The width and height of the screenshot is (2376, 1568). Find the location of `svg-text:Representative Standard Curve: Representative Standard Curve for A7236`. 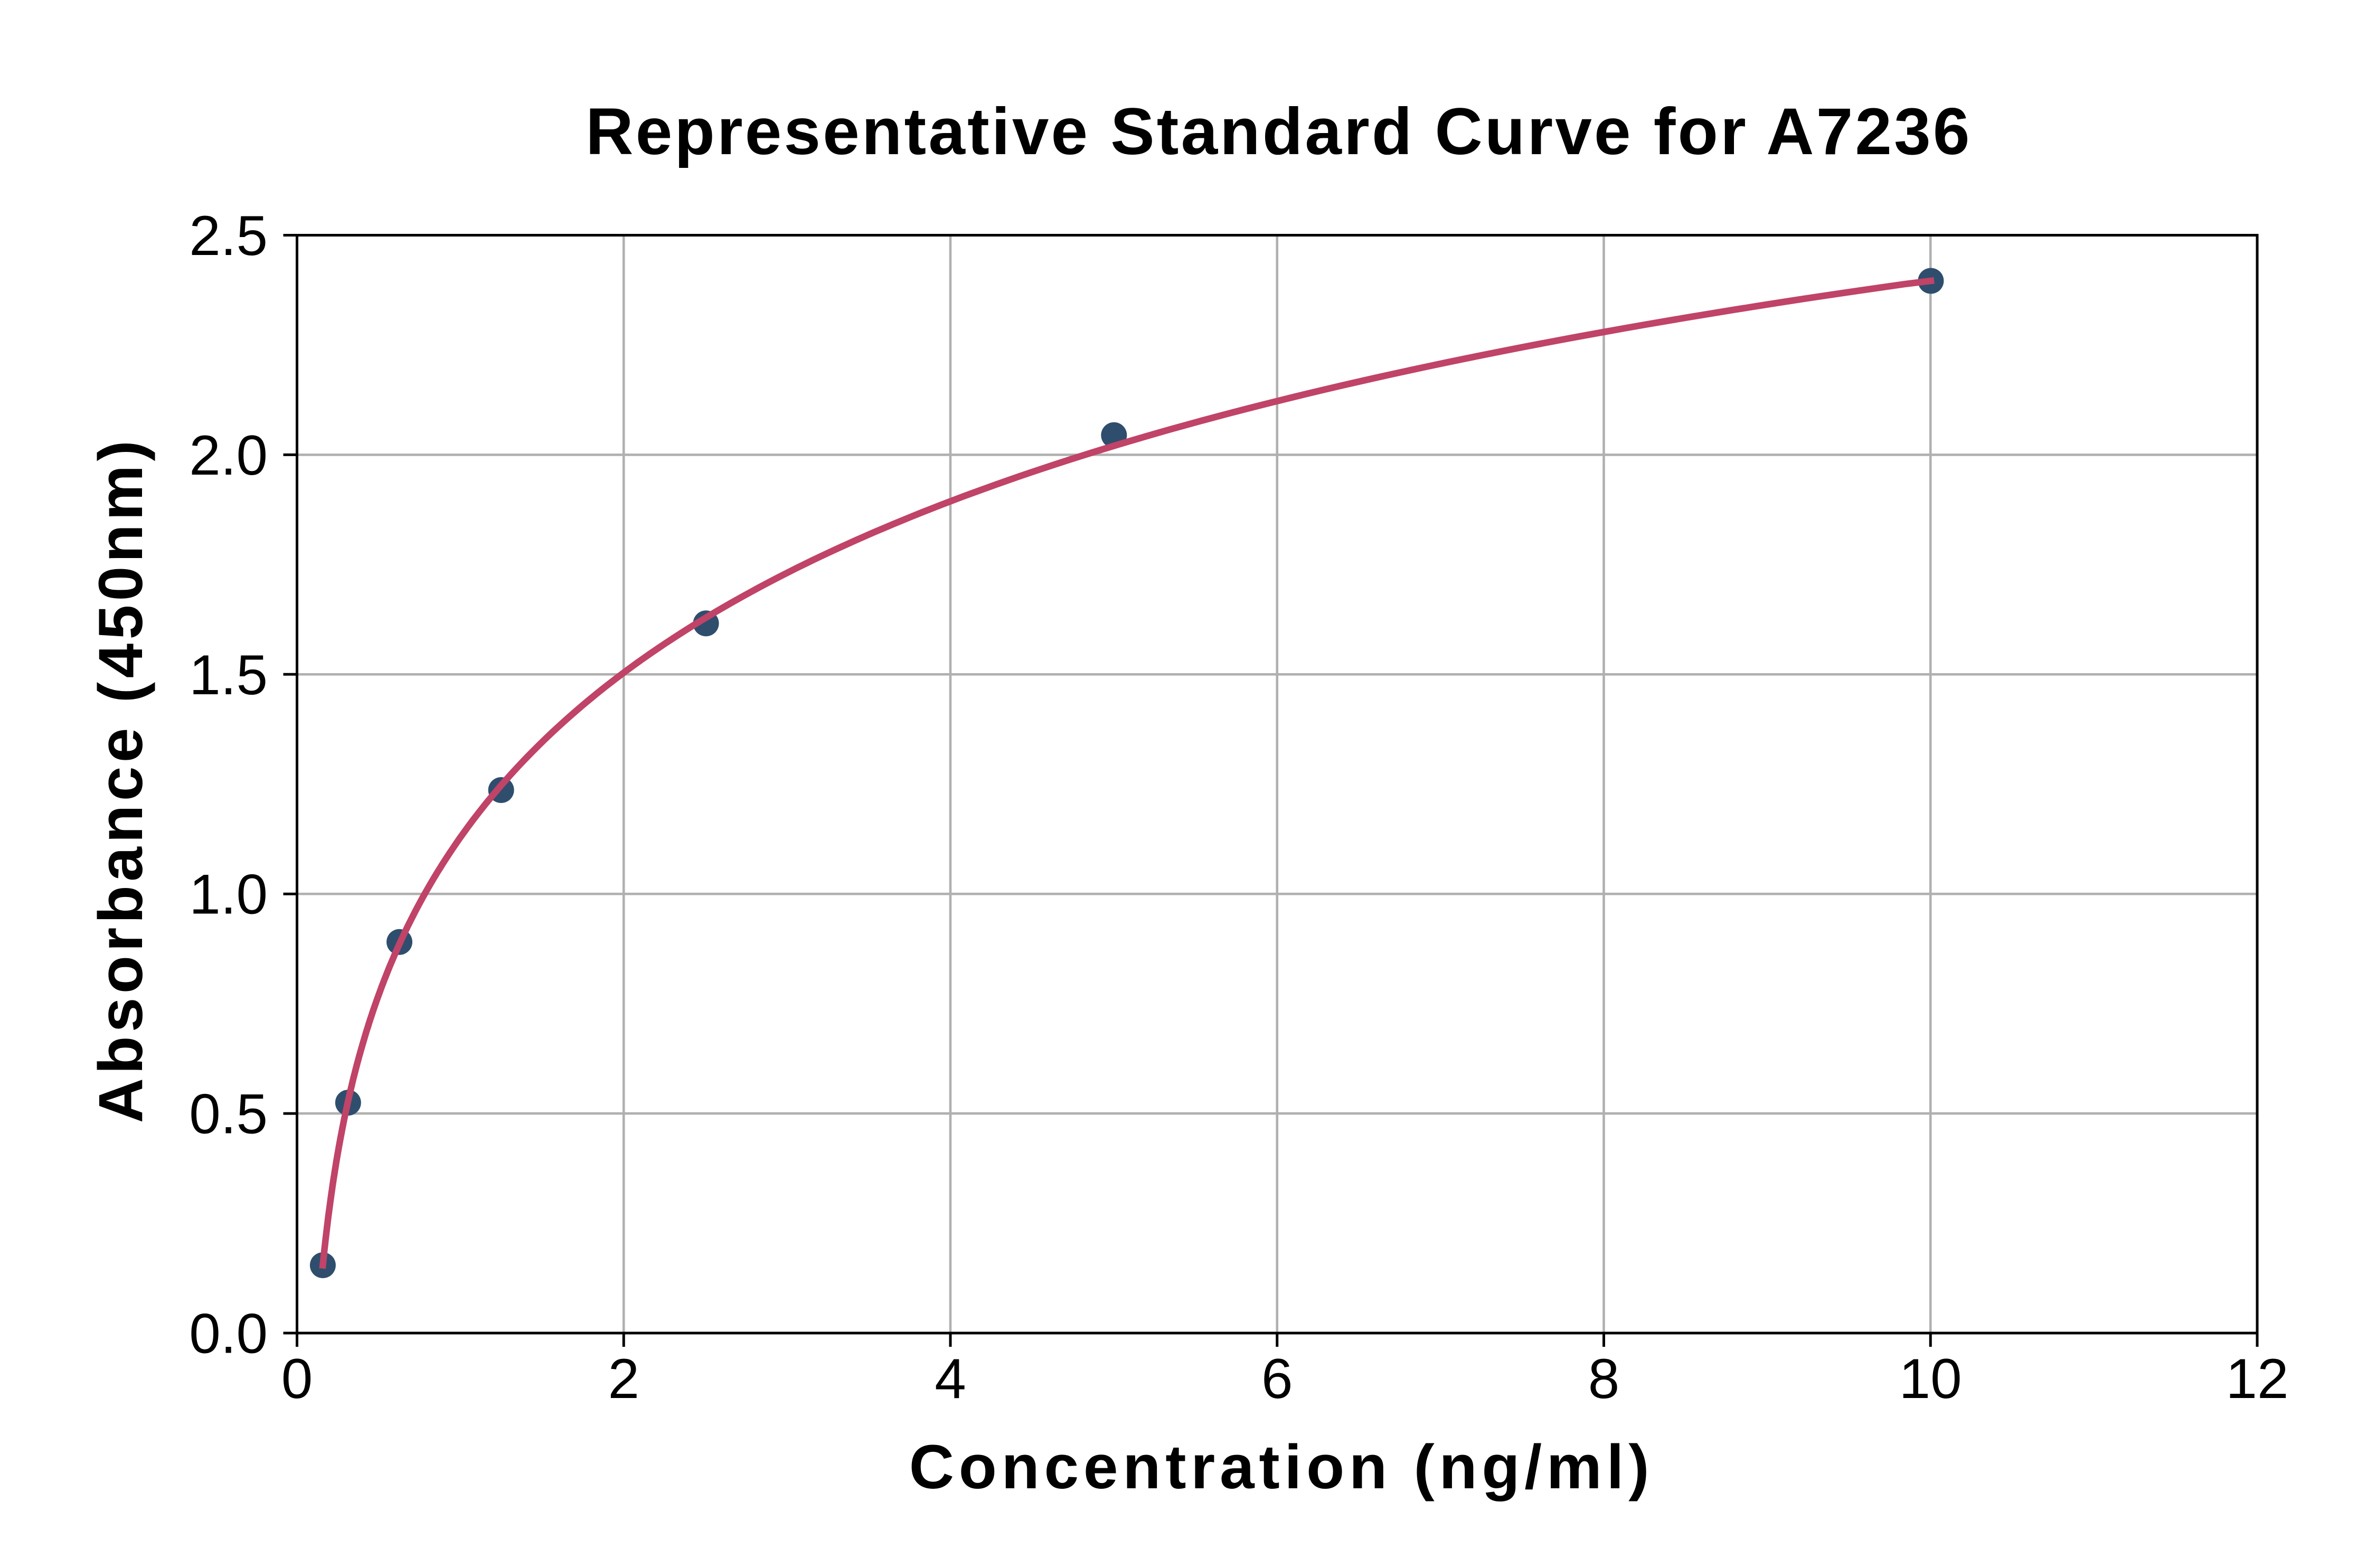

svg-text:Representative Standard Curve: Representative Standard Curve for A7236 is located at coordinates (1279, 131).